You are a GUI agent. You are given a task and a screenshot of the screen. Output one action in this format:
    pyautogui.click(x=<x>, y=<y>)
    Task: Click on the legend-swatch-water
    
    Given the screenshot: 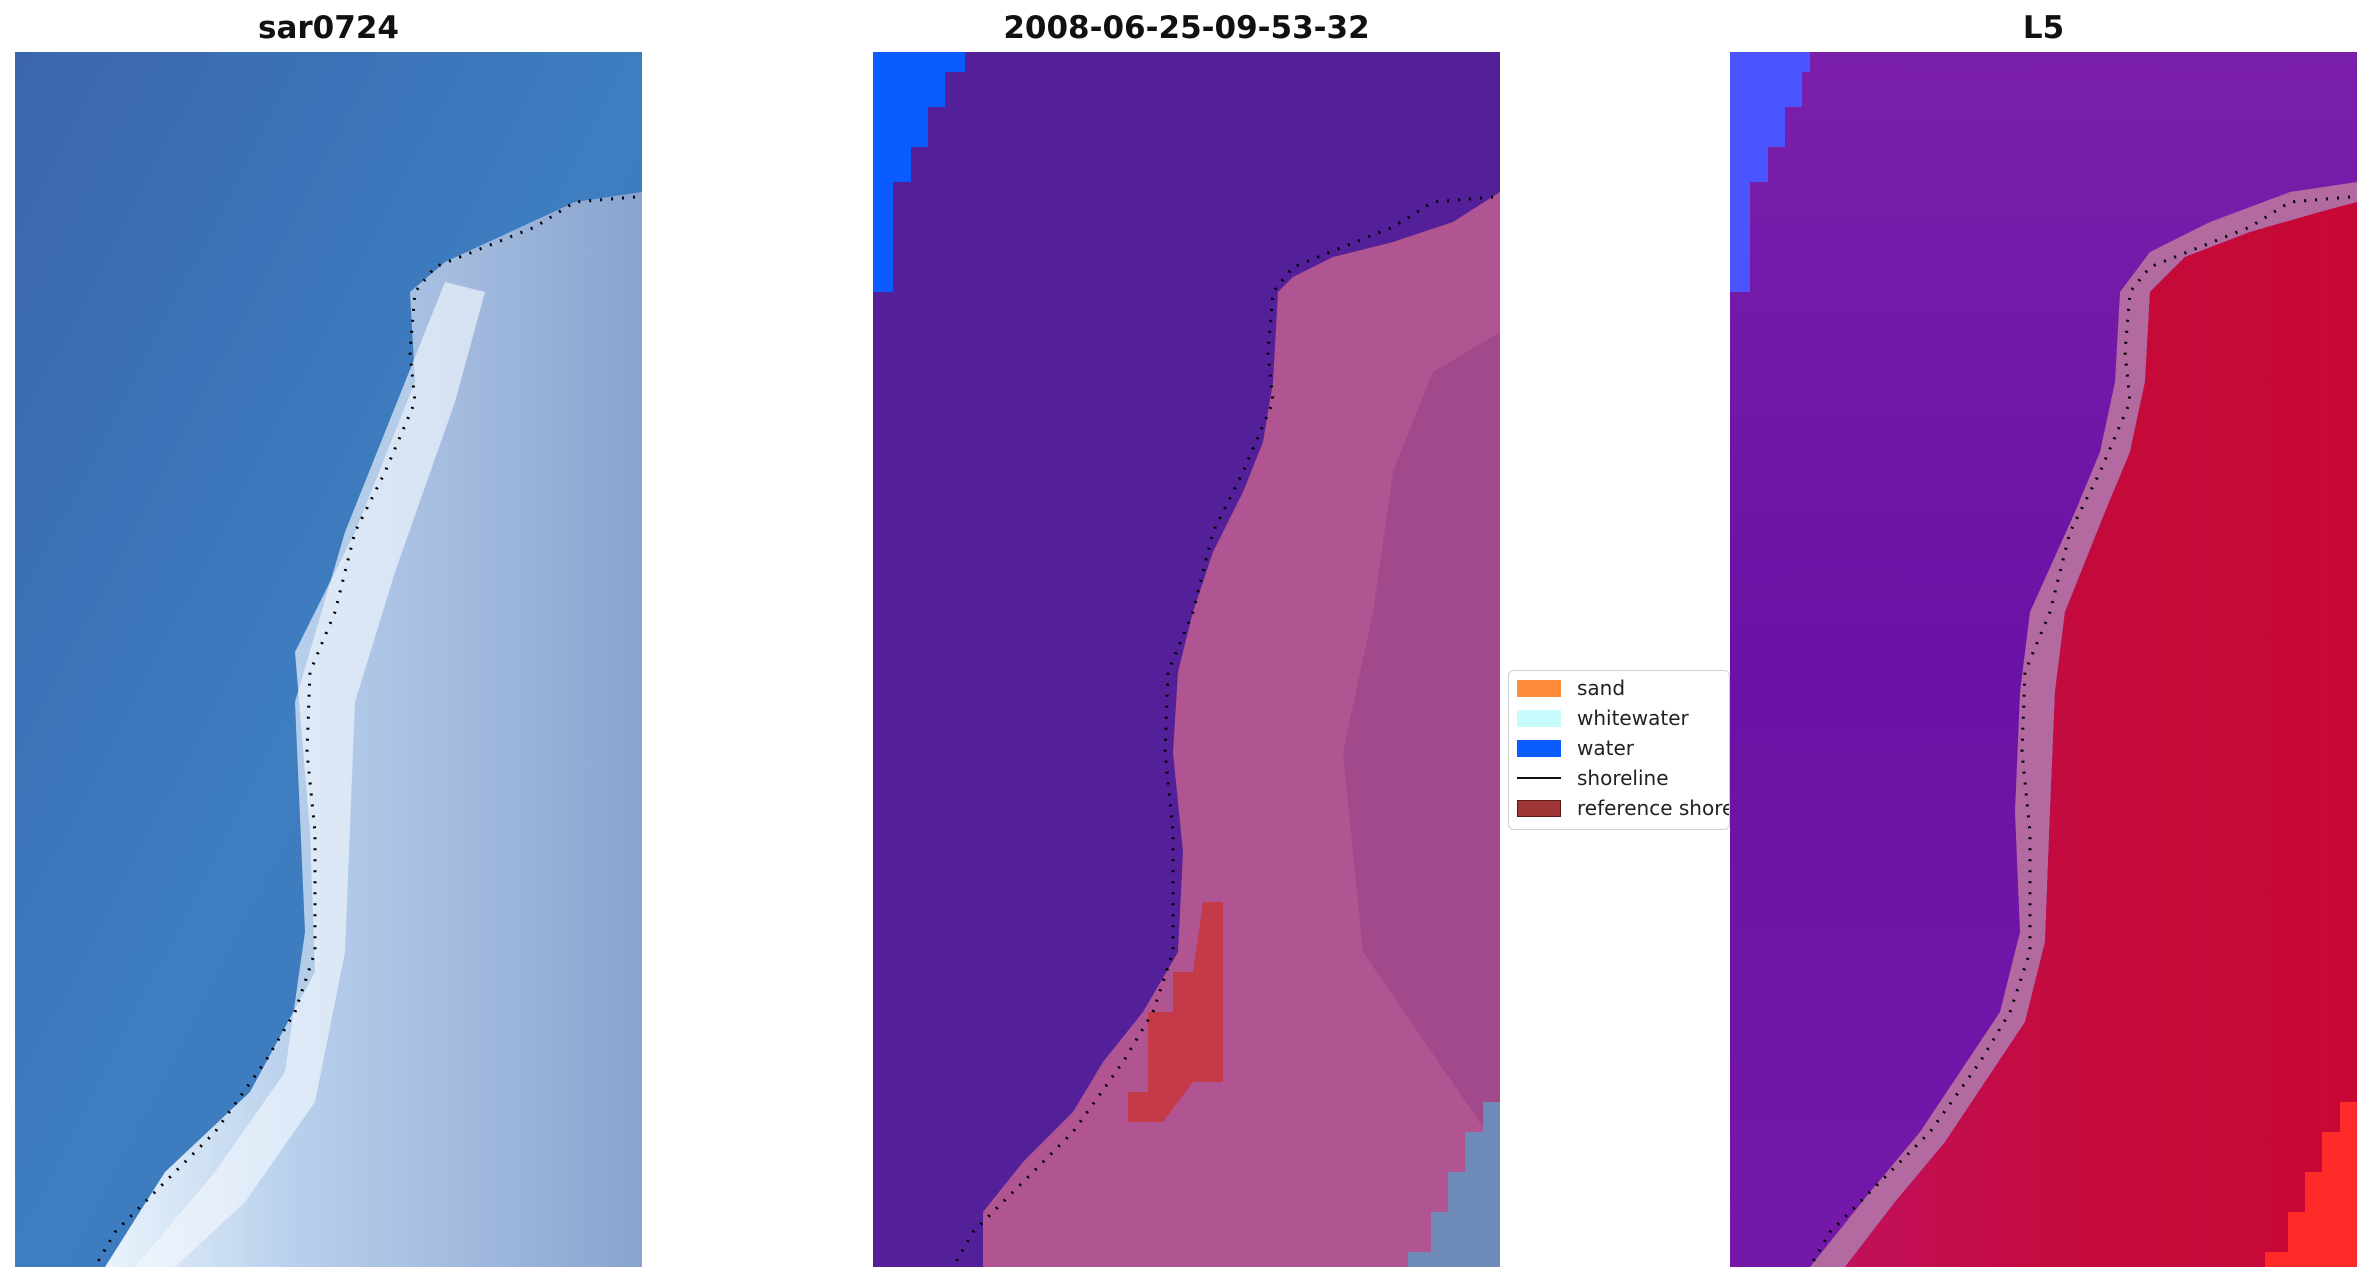 What is the action you would take?
    pyautogui.click(x=1539, y=748)
    